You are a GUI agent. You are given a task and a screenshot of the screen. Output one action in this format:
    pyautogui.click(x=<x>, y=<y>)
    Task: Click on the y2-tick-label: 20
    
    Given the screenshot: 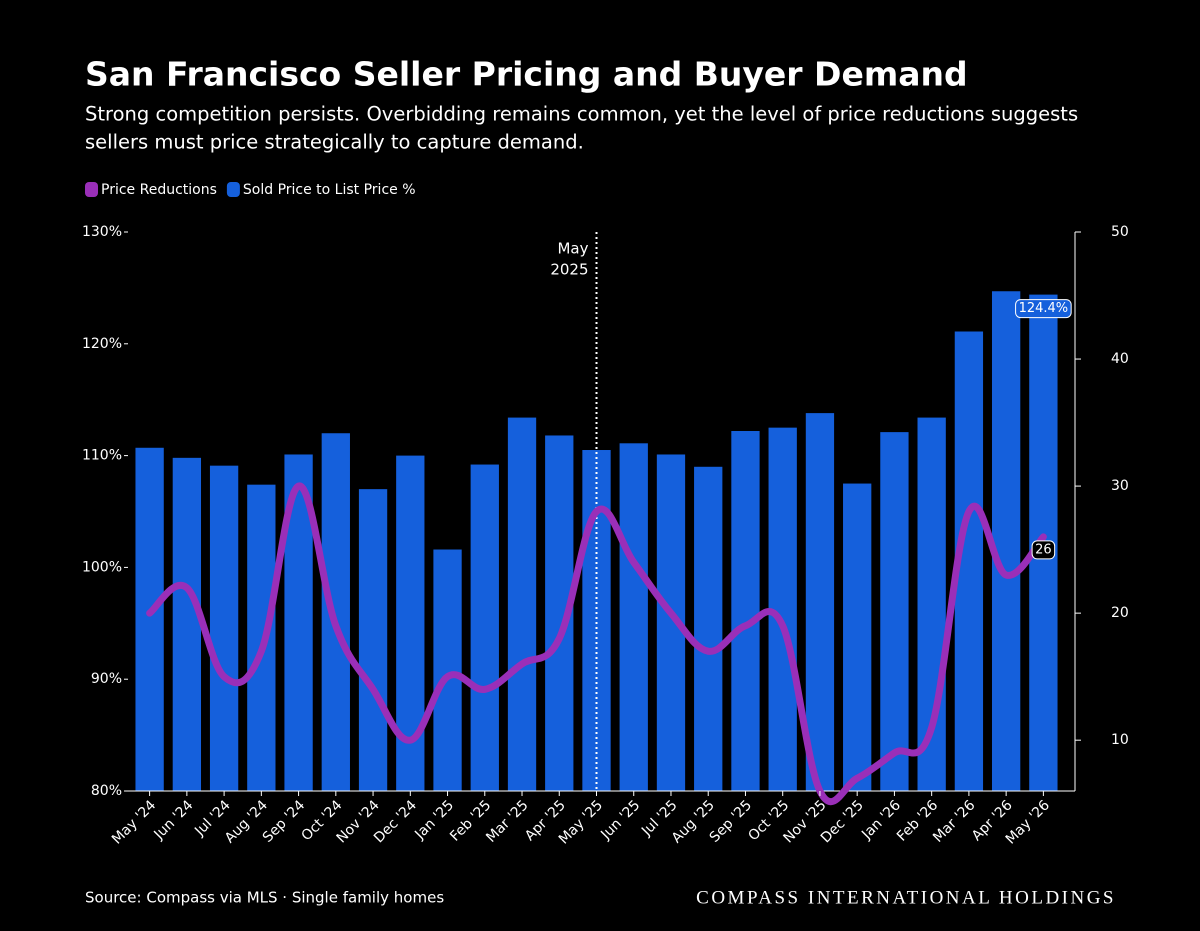 What is the action you would take?
    pyautogui.click(x=1120, y=613)
    